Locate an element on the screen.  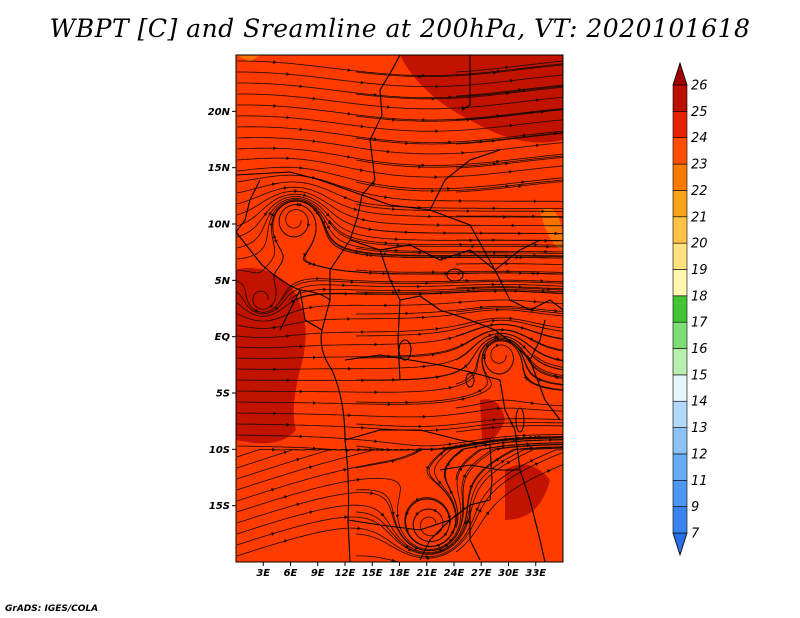
longitude-axis: 3E 6E 9E 12E 15E 18E 21E 24E 27E 30E 33E is located at coordinates (401, 570).